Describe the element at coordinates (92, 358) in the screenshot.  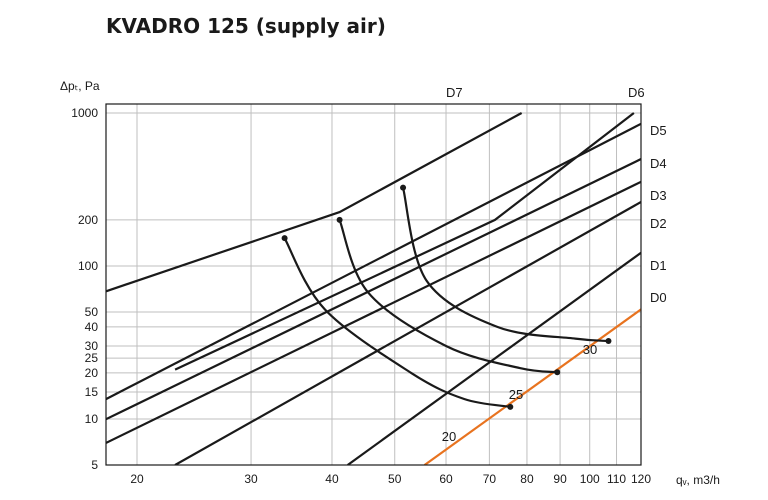
I see `y-tick-label: 25` at that location.